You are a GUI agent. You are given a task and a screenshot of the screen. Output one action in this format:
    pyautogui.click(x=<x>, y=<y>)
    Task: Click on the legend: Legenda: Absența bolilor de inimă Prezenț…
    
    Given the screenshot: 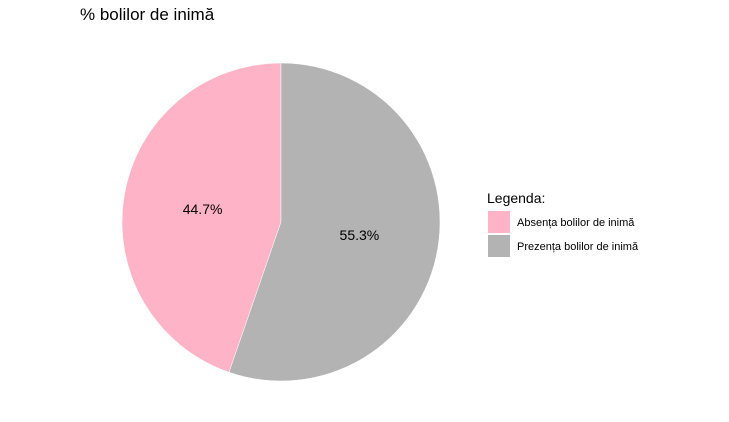 What is the action you would take?
    pyautogui.click(x=563, y=223)
    